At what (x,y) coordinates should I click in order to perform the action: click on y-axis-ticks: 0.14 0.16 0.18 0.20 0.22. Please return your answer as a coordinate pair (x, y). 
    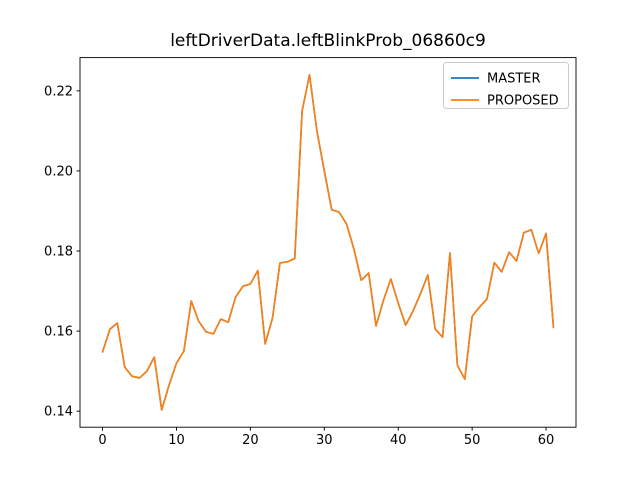
    Looking at the image, I should click on (62, 252).